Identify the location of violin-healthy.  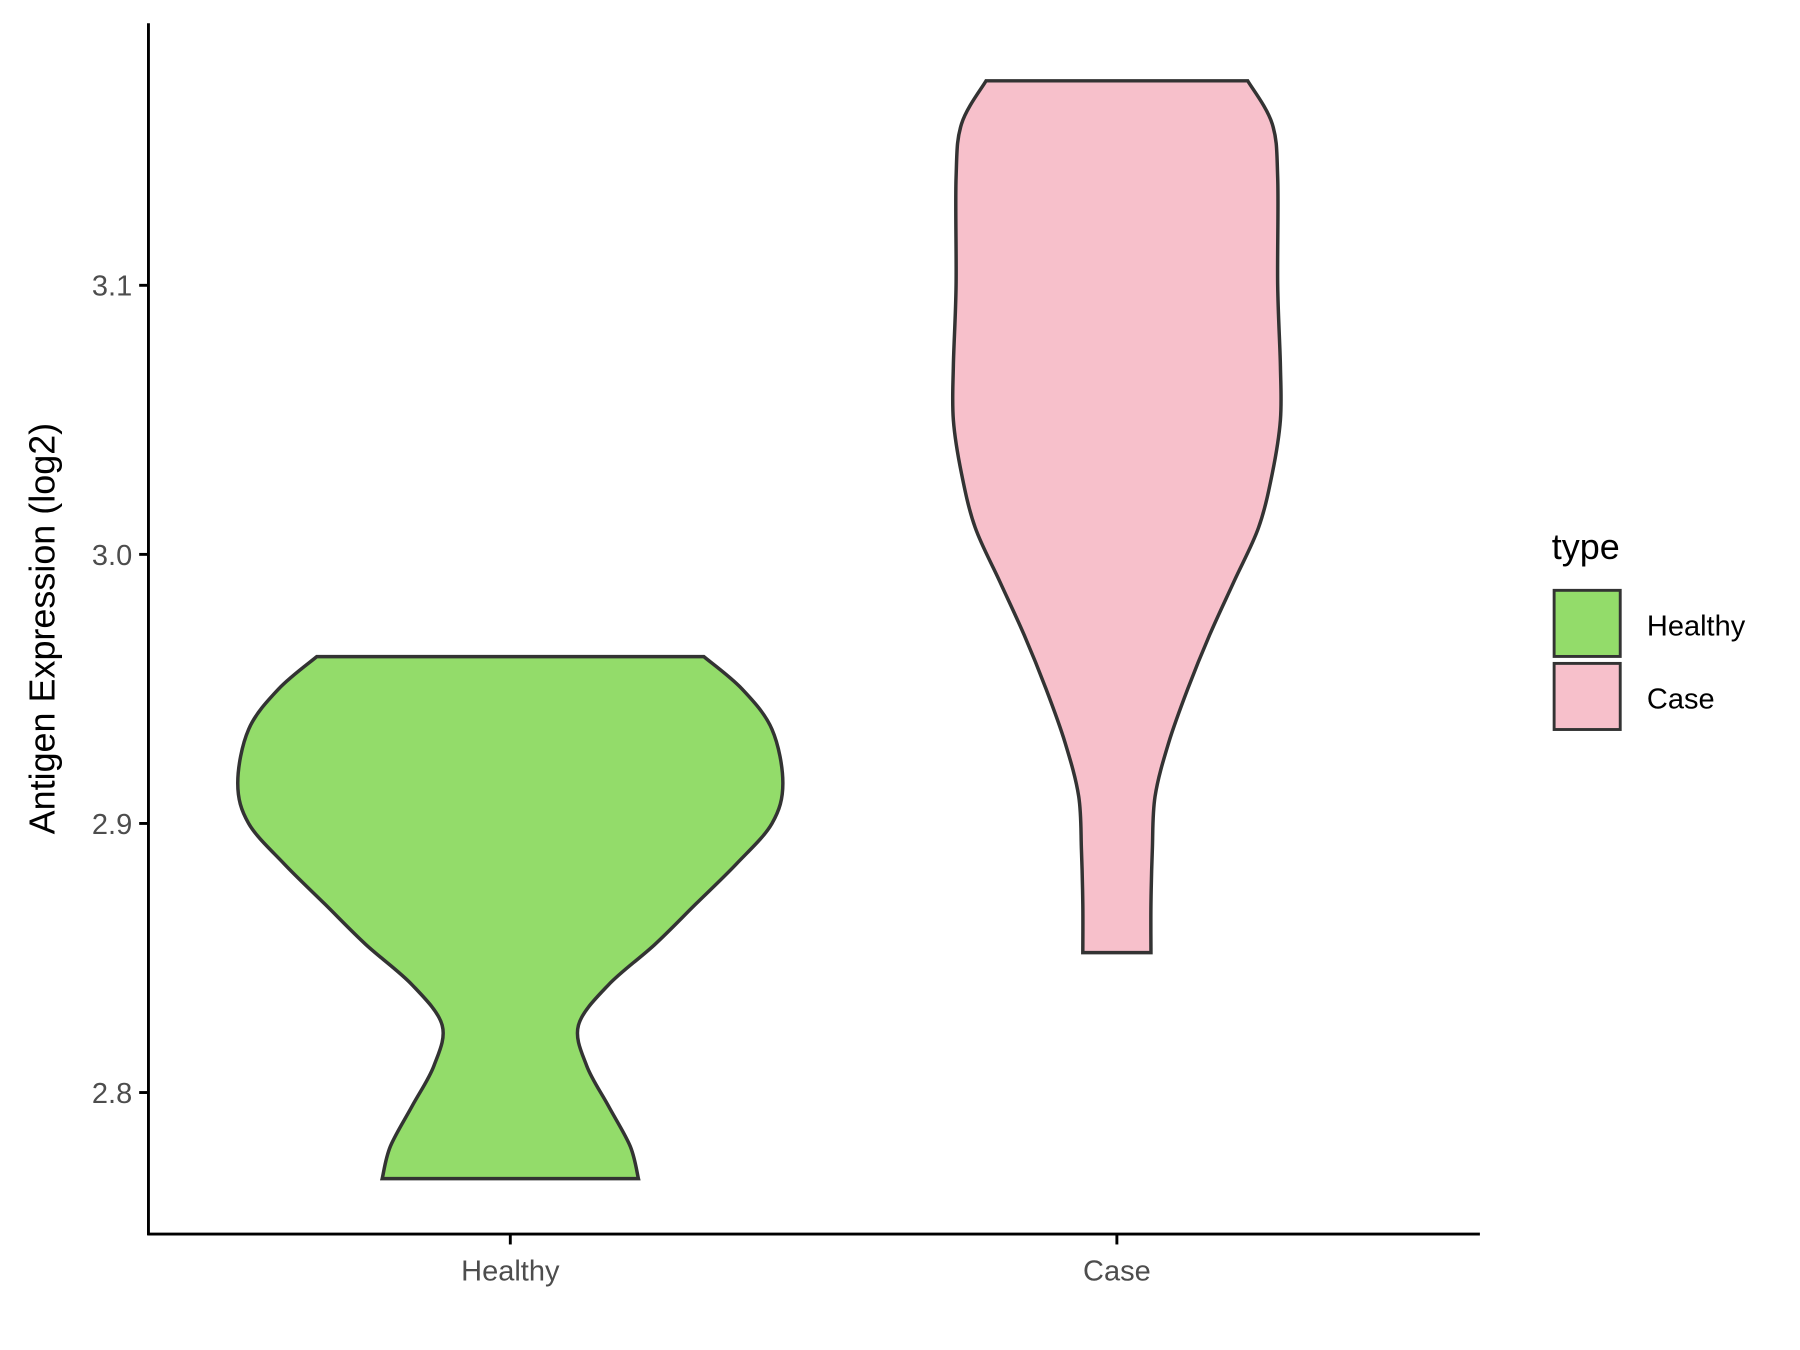
(510, 917).